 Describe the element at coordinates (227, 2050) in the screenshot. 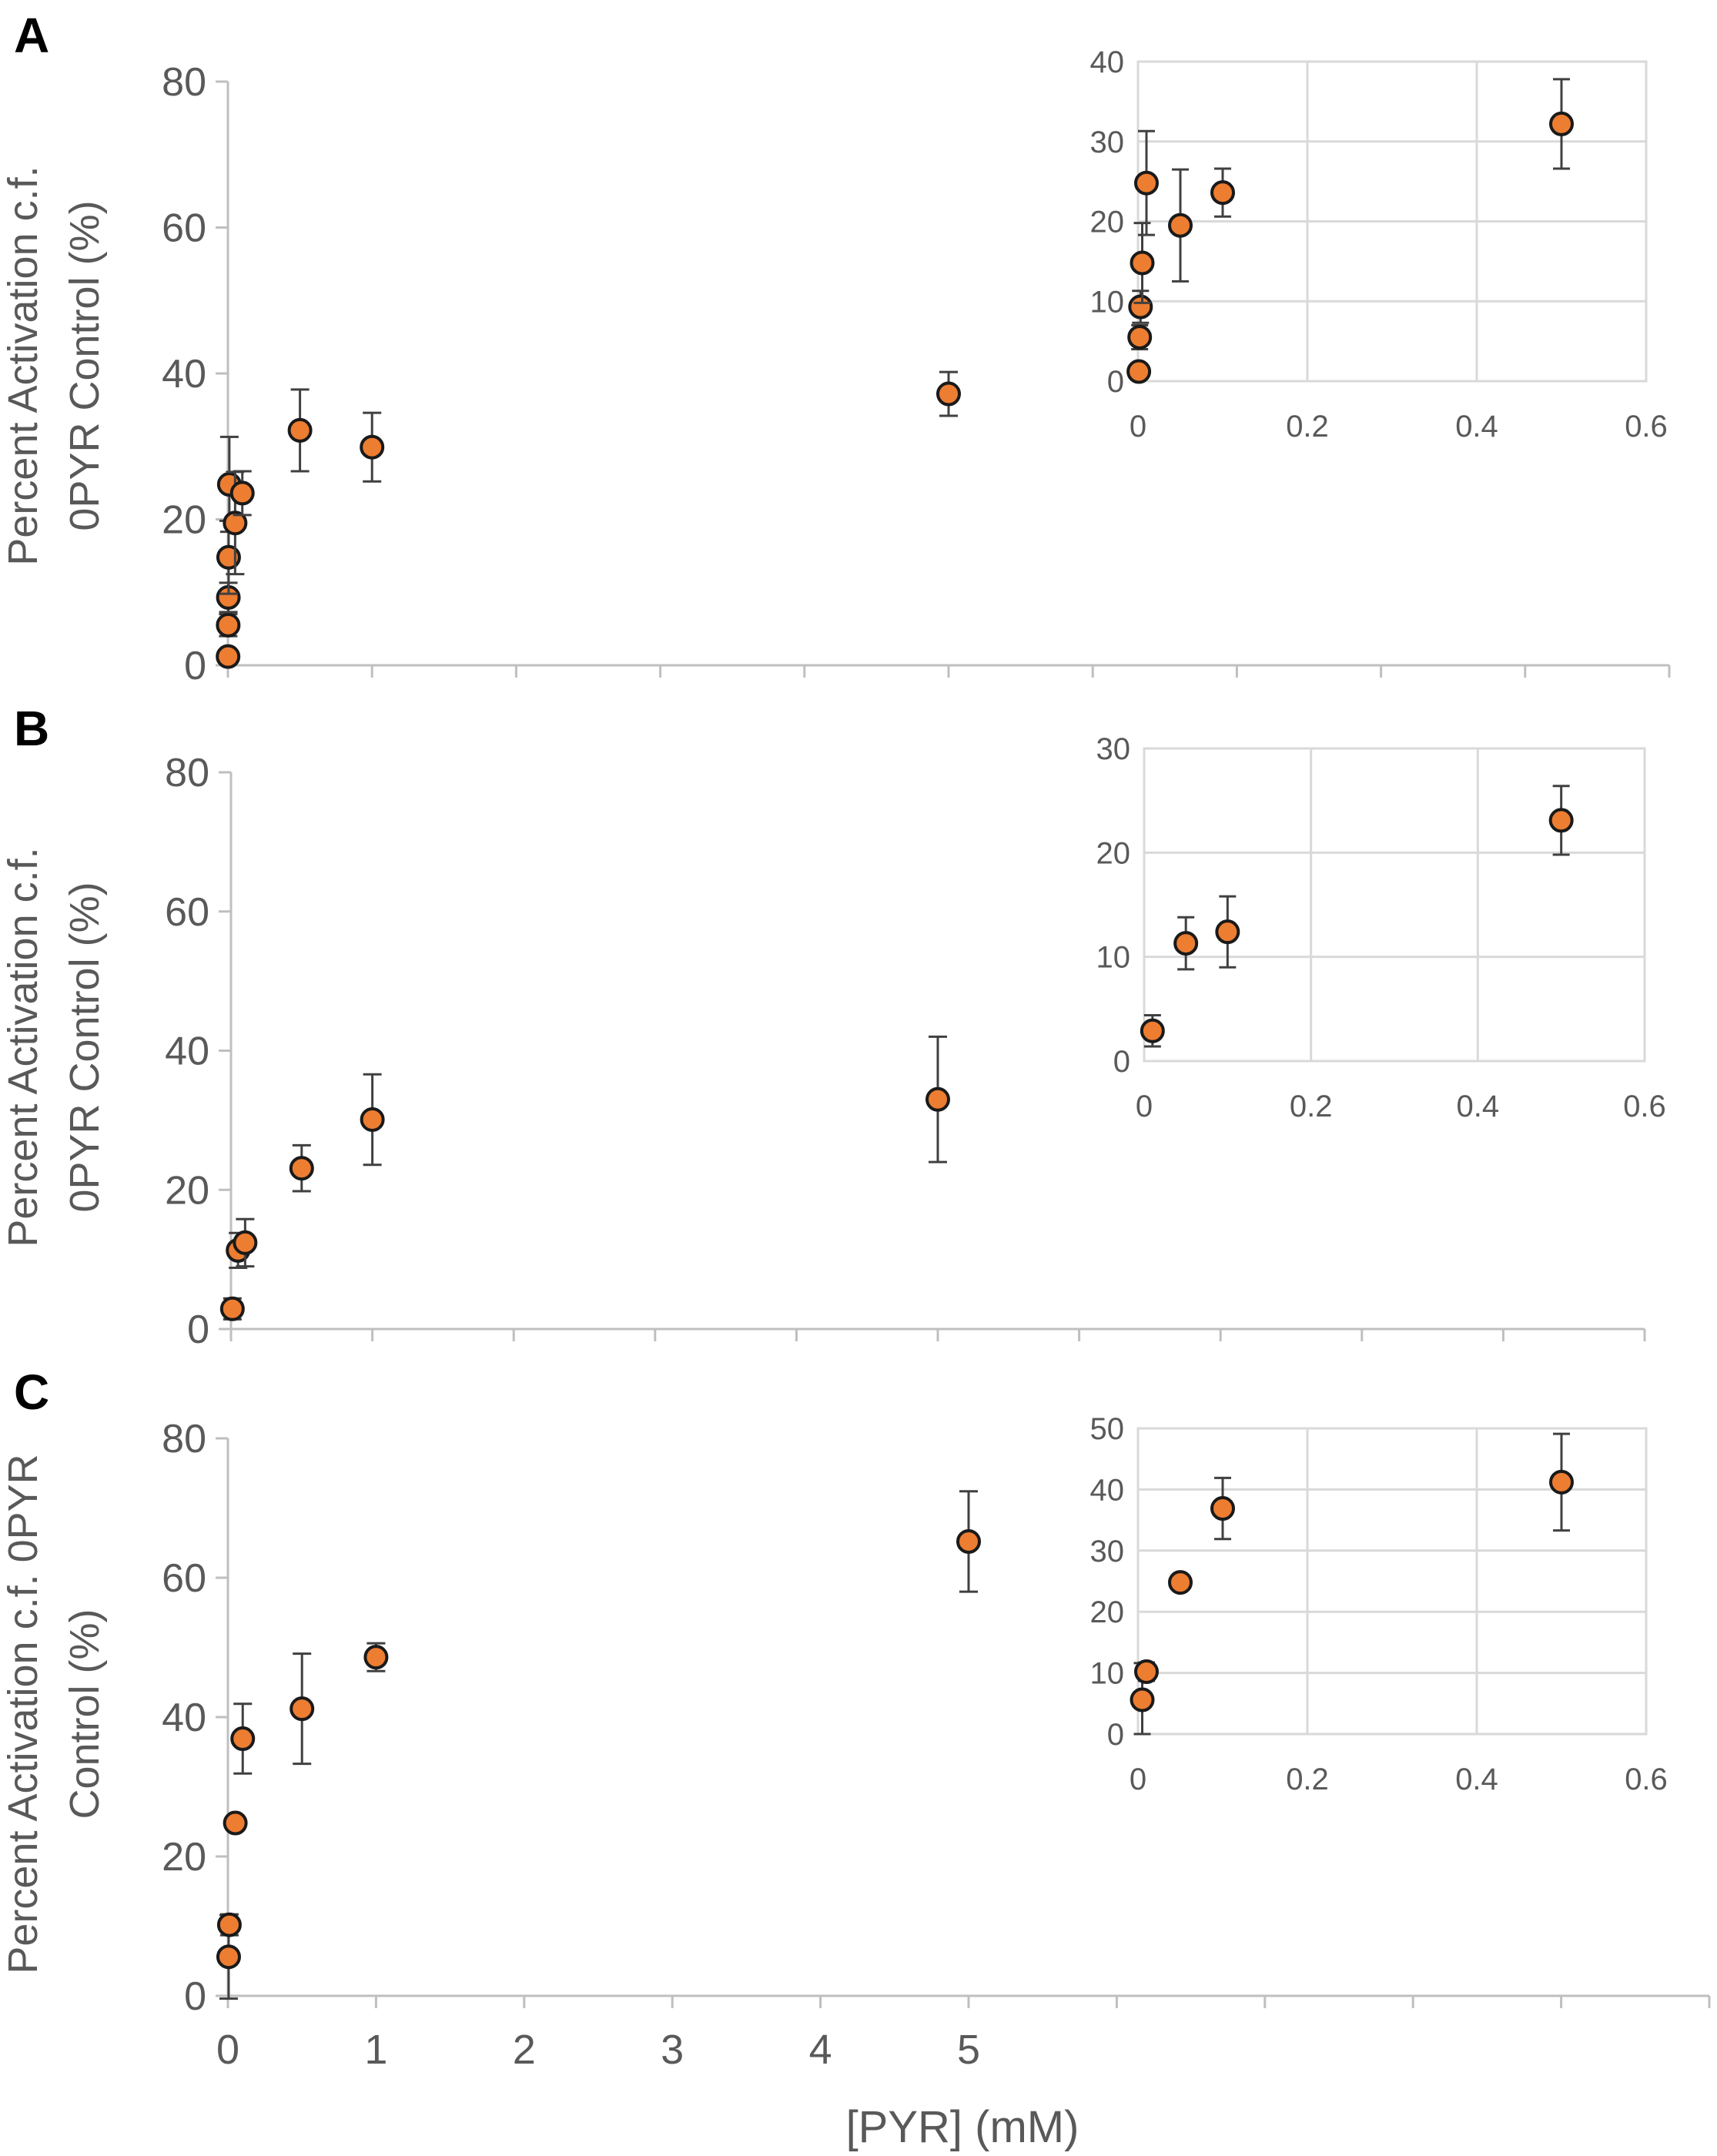

I see `panel-c-x-tick-label: 0` at that location.